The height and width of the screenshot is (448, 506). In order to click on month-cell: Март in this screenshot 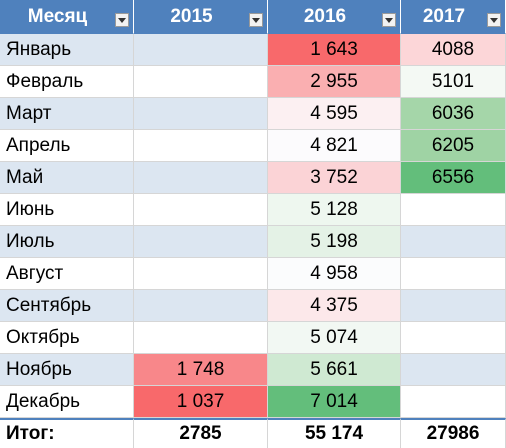, I will do `click(67, 114)`.